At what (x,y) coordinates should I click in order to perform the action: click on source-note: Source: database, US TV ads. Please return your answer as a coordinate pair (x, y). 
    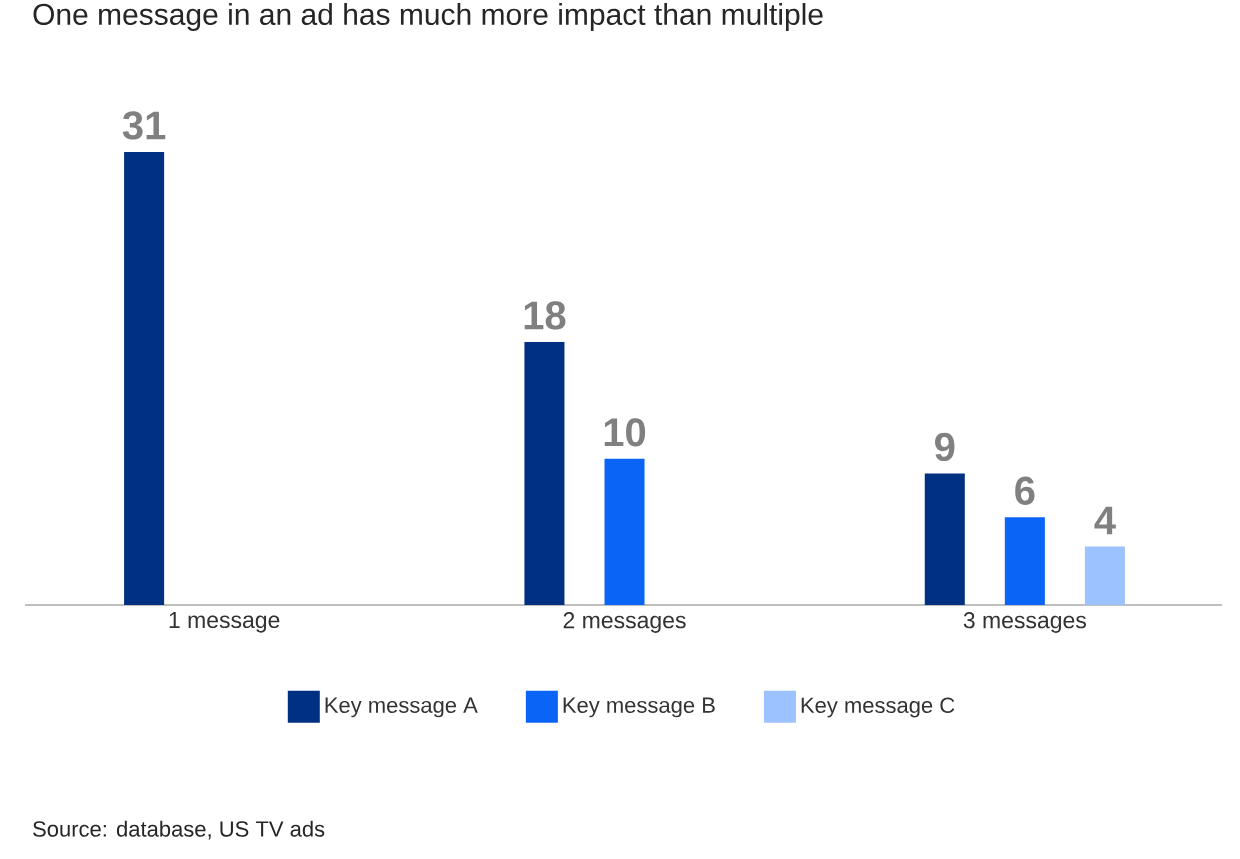
    Looking at the image, I should click on (179, 830).